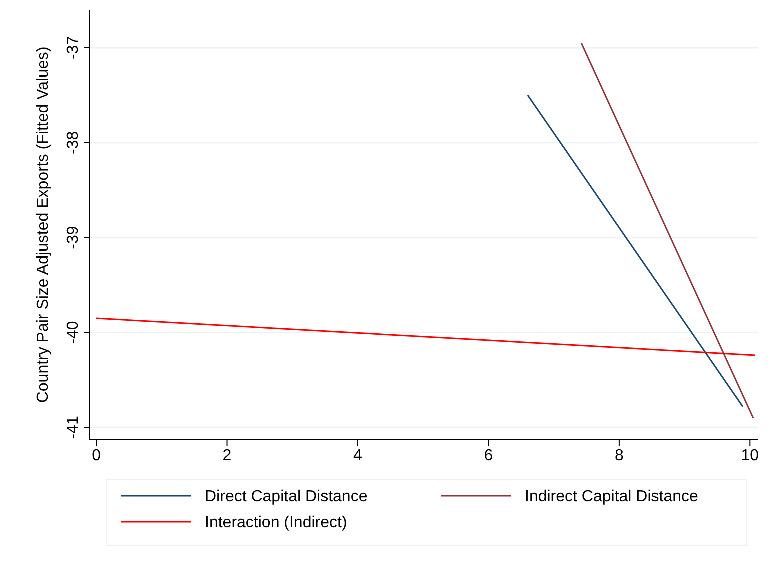 The height and width of the screenshot is (568, 772). I want to click on y-tick-label: -38, so click(73, 142).